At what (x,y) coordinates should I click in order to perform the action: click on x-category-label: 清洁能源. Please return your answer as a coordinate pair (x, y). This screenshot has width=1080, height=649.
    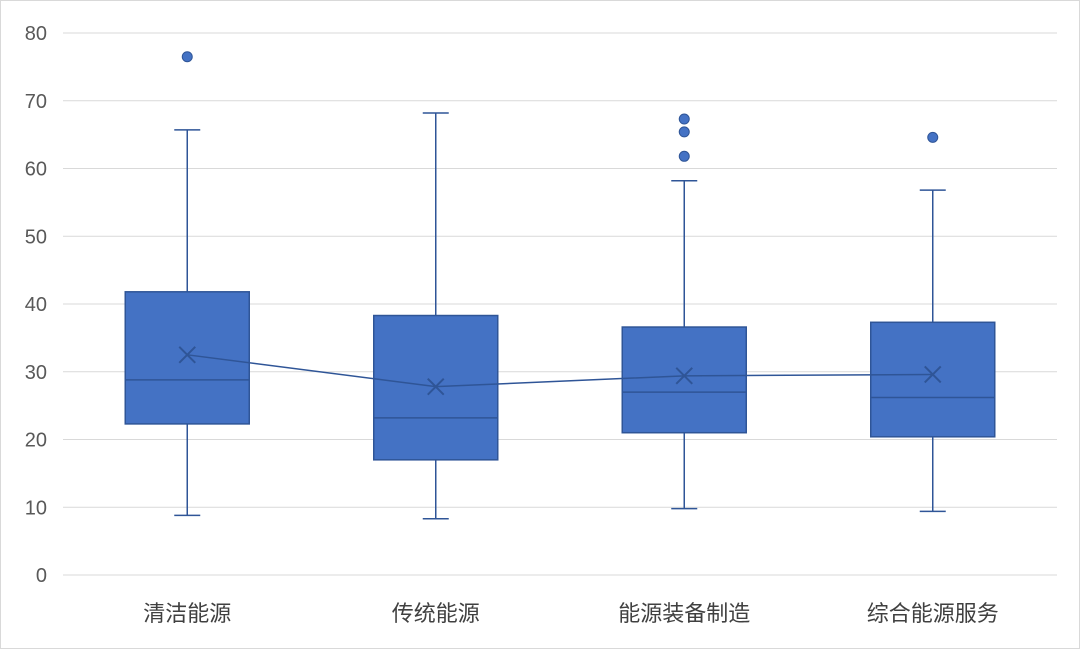
    Looking at the image, I should click on (187, 614).